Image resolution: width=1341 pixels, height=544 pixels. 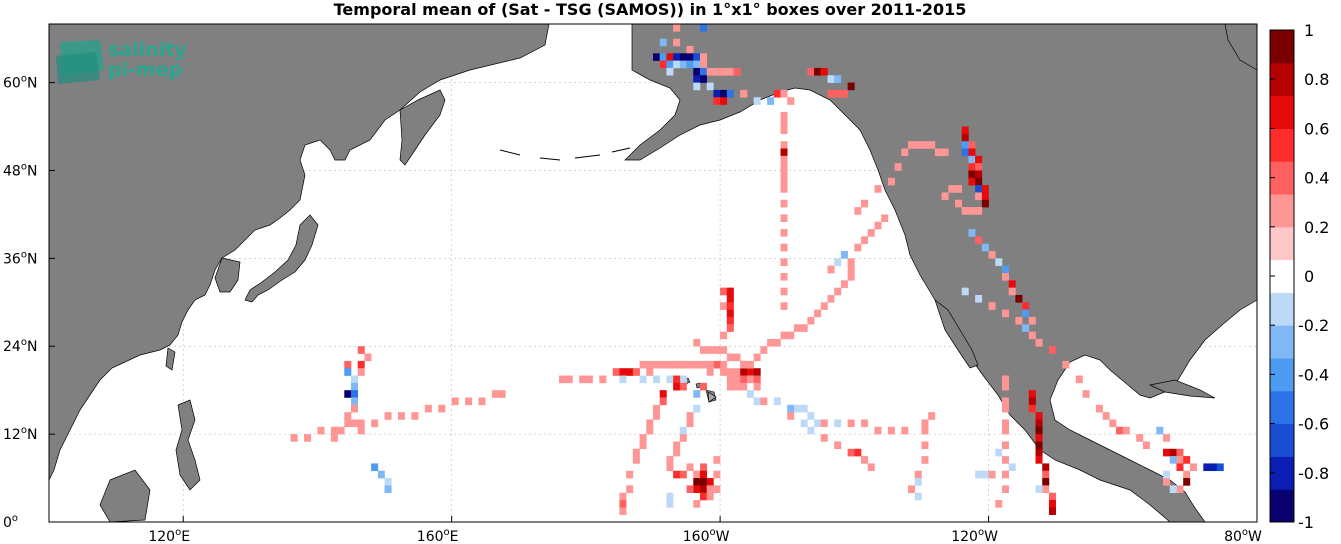 What do you see at coordinates (1182, 389) in the screenshot?
I see `cuba-island` at bounding box center [1182, 389].